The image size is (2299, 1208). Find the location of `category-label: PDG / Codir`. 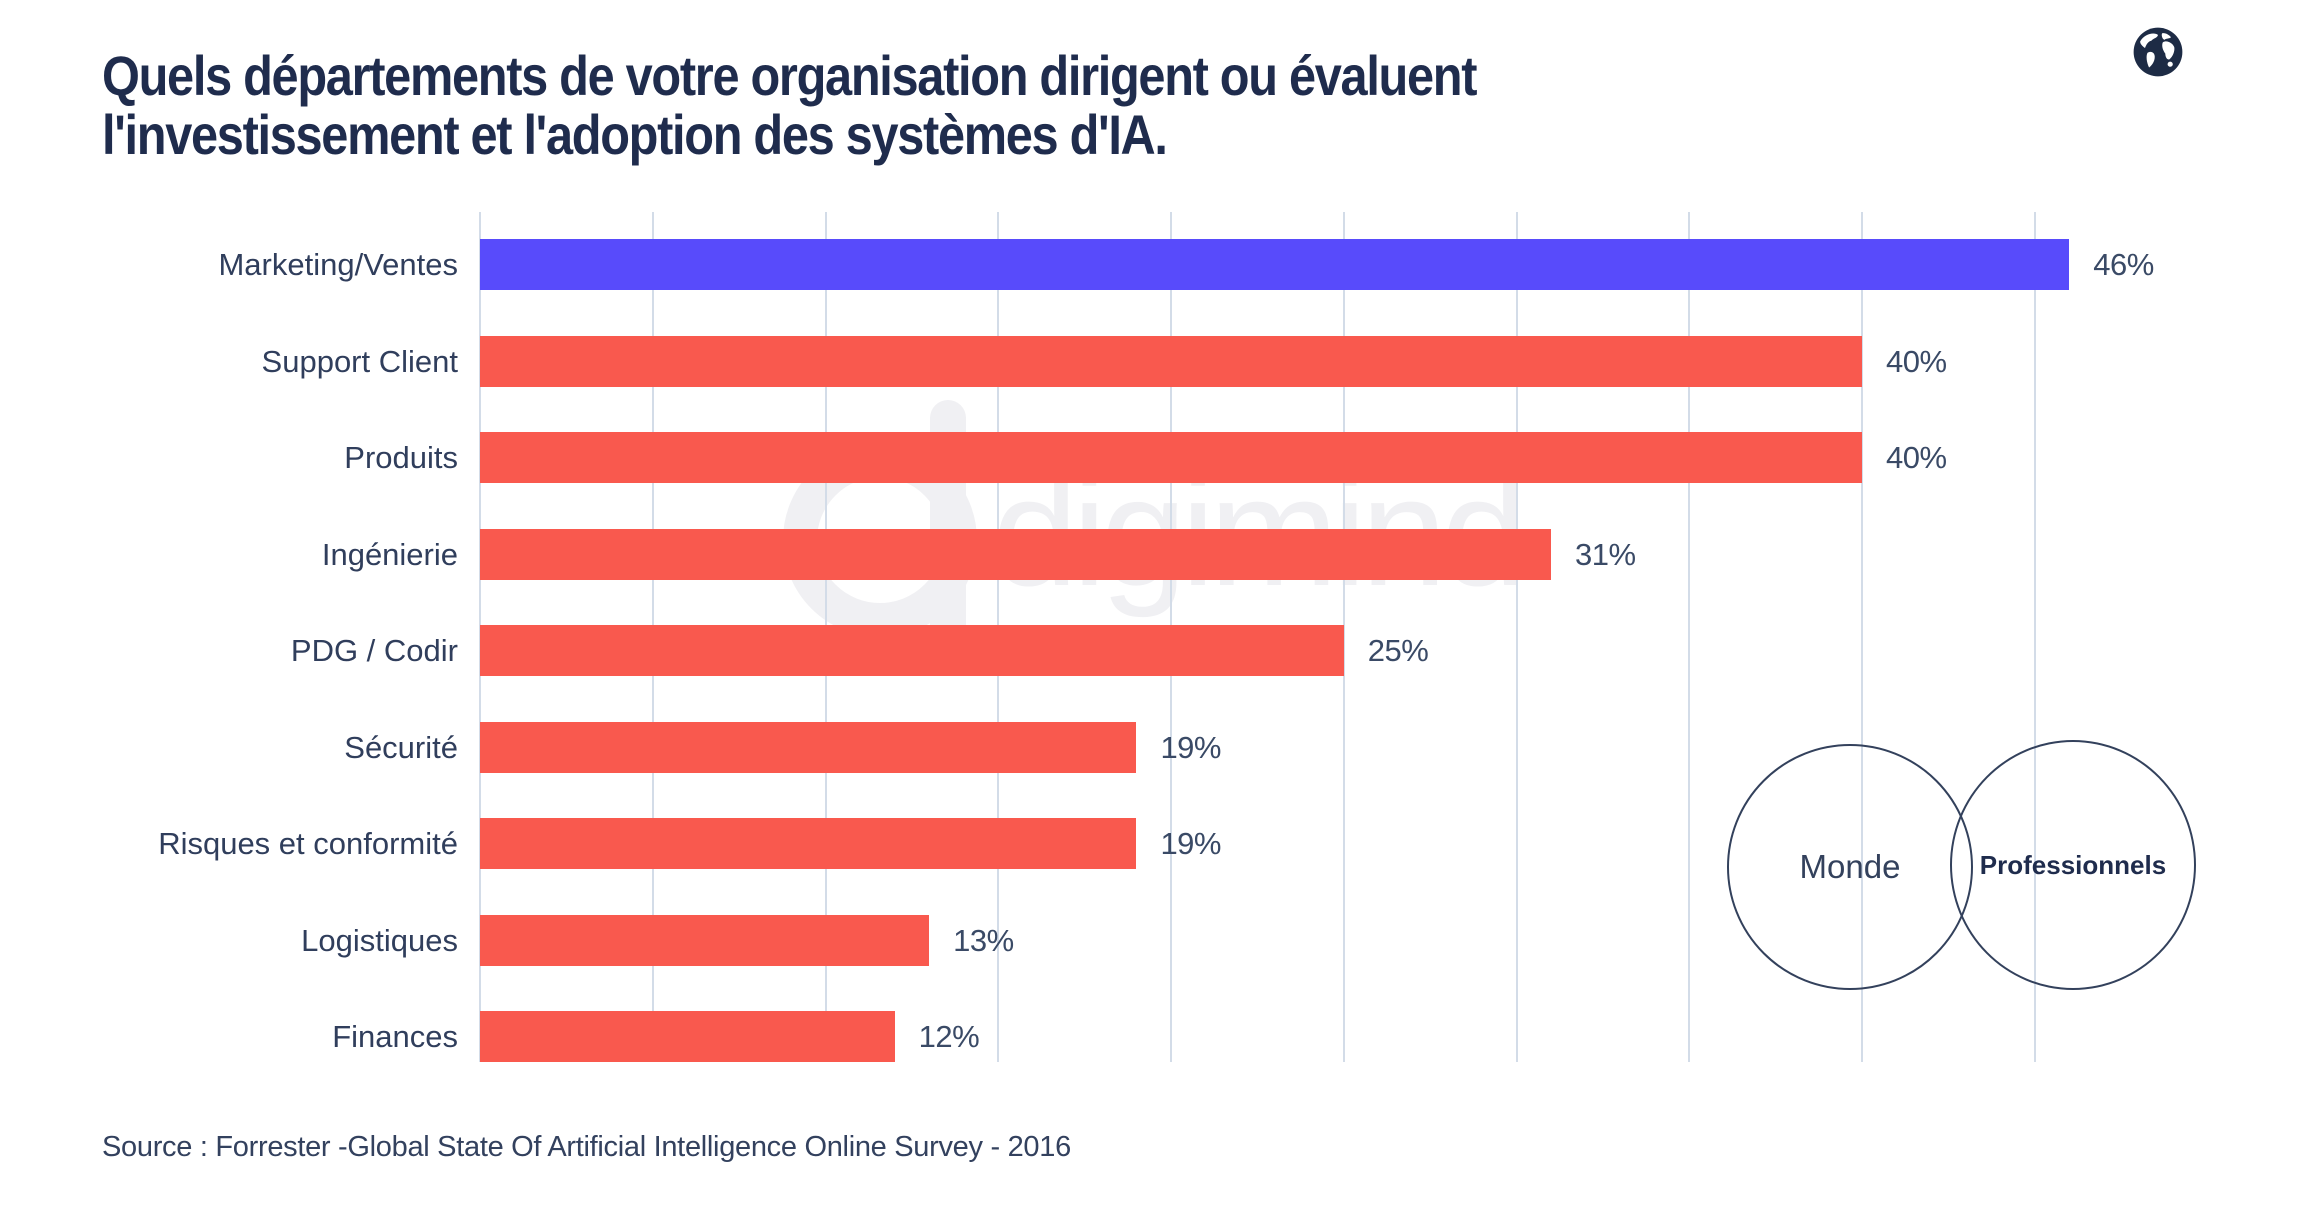

category-label: PDG / Codir is located at coordinates (374, 650).